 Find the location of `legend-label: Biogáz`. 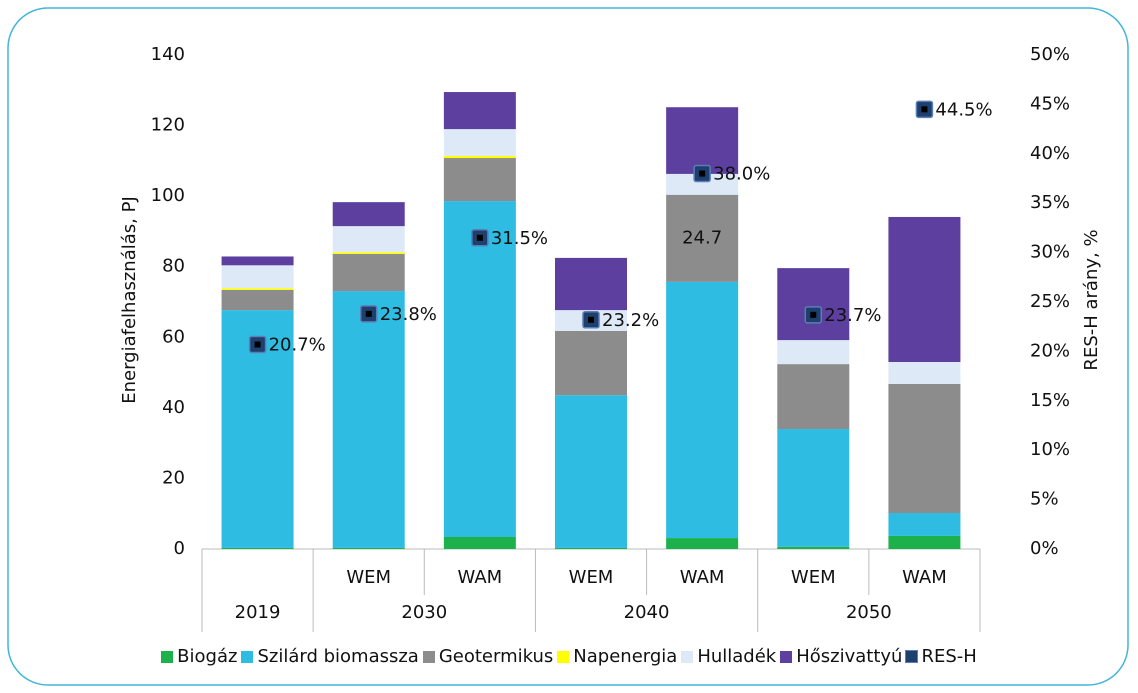

legend-label: Biogáz is located at coordinates (207, 656).